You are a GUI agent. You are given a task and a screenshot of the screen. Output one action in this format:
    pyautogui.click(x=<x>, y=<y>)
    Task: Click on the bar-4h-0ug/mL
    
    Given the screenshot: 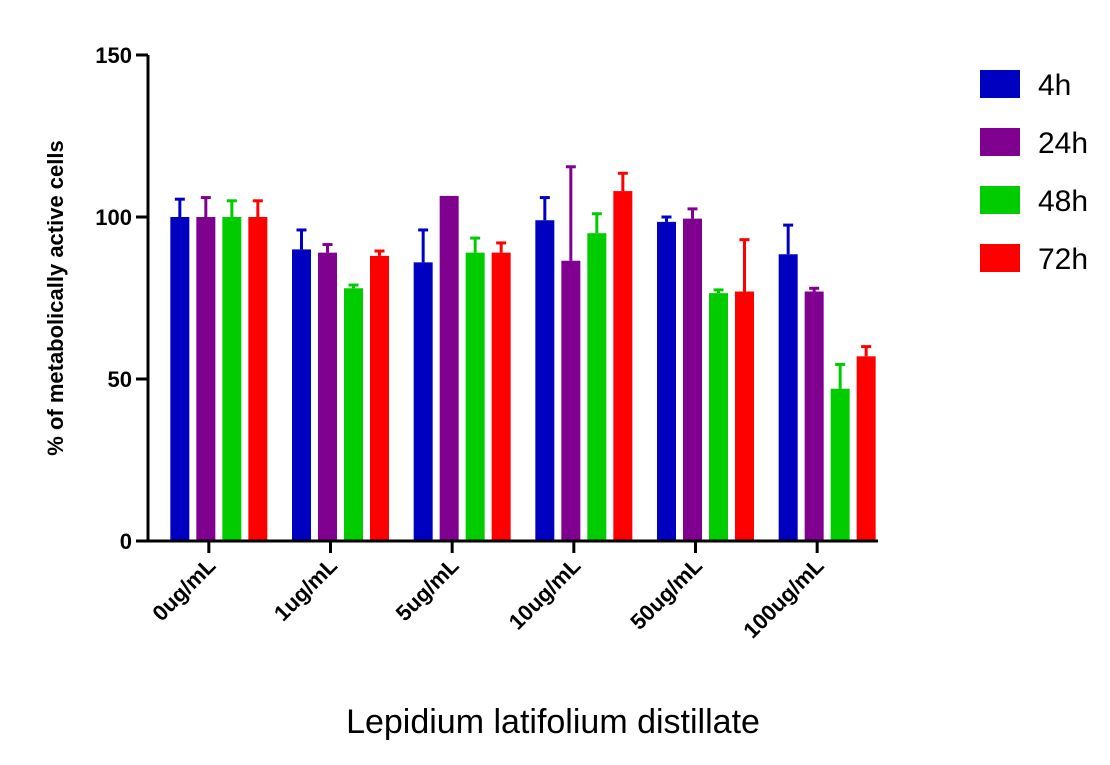 What is the action you would take?
    pyautogui.click(x=180, y=379)
    